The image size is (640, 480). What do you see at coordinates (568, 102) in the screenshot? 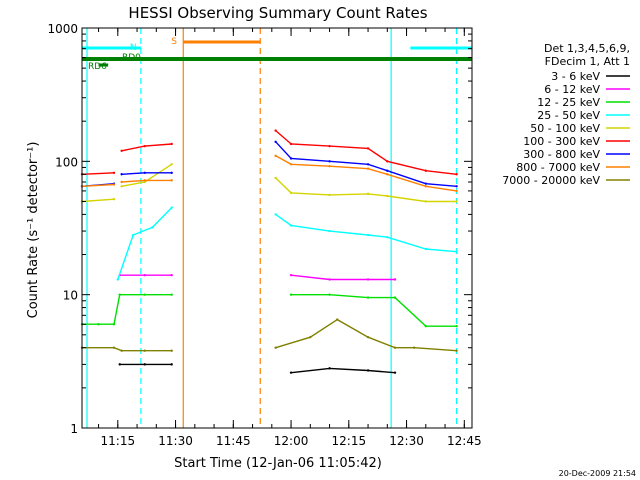
I see `legend-label-2: 12 - 25 keV` at bounding box center [568, 102].